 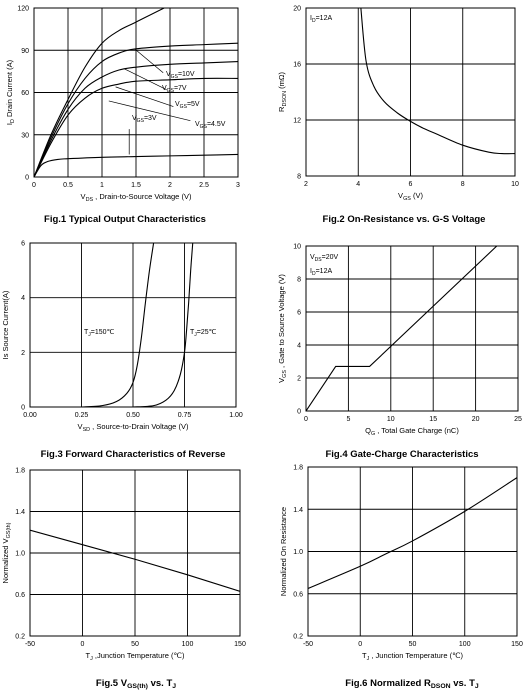 I want to click on x-tick-label: 1.5, so click(x=136, y=185).